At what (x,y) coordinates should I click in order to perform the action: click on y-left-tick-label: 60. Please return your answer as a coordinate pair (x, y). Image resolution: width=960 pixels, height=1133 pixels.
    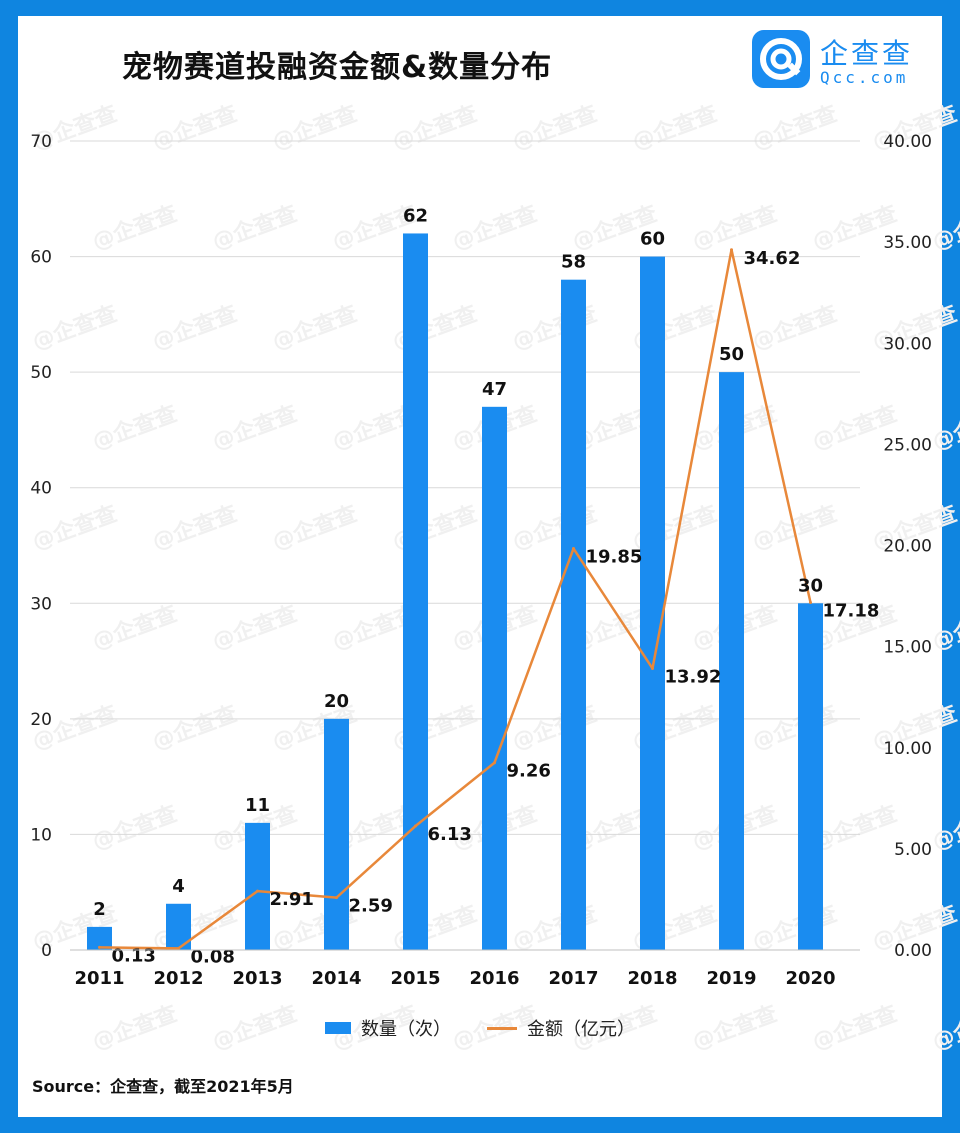
    Looking at the image, I should click on (41, 258).